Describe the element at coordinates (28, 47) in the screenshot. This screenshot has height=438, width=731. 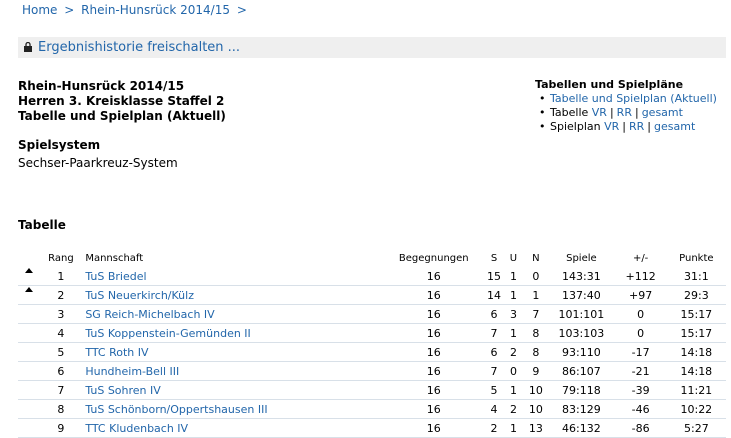
I see `lock-icon` at that location.